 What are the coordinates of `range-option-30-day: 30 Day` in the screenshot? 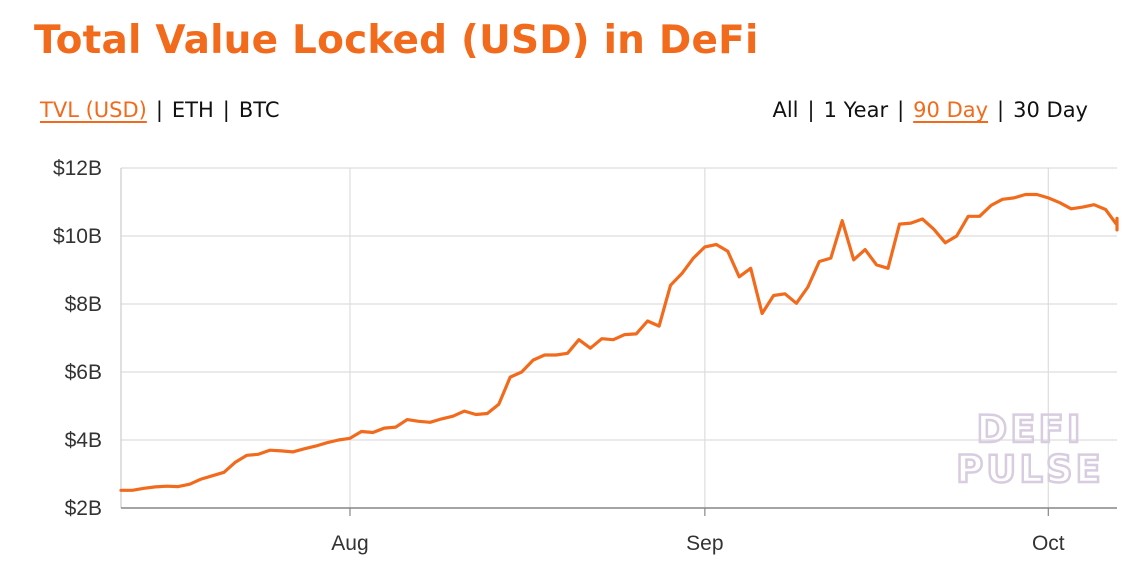 It's located at (1050, 110).